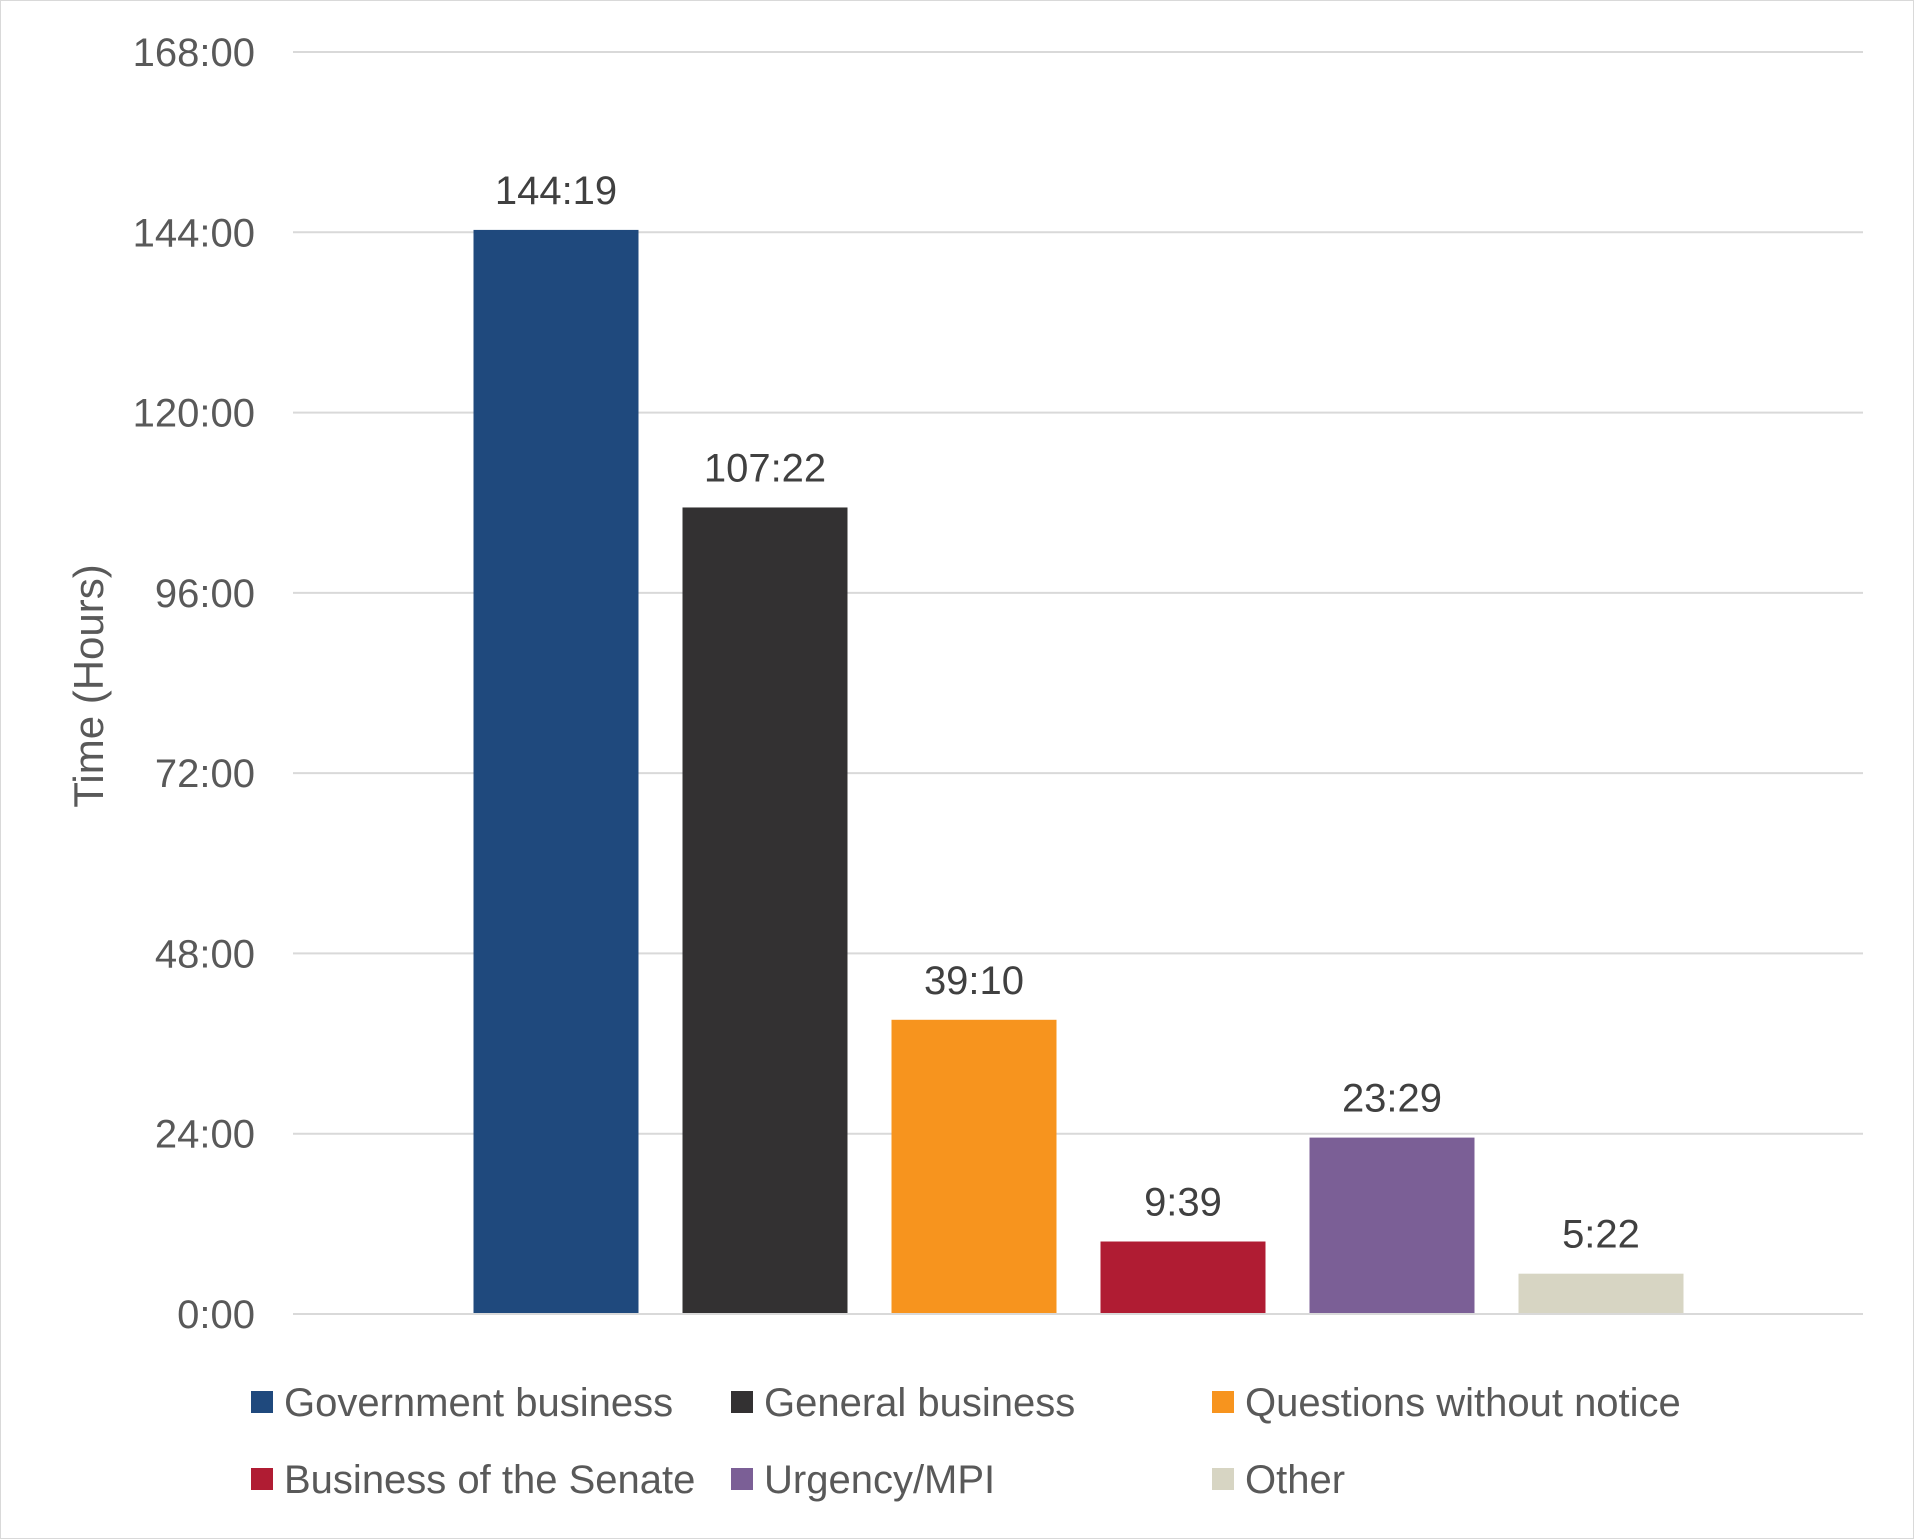  Describe the element at coordinates (489, 1480) in the screenshot. I see `legend-label: Business of the Senate` at that location.